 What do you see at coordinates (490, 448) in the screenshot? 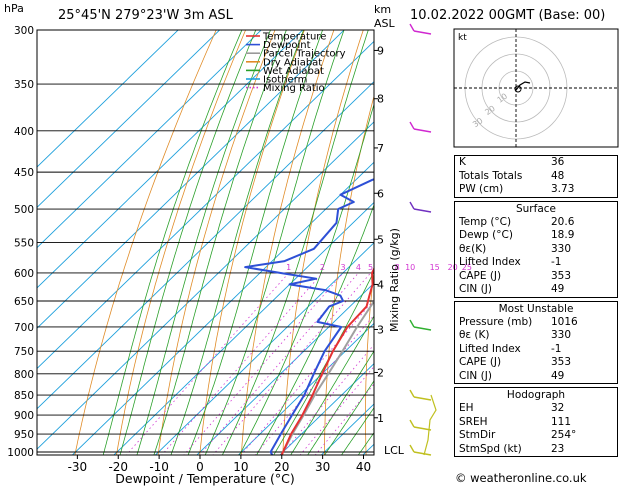
I see `info-label: StmSpd (kt)` at bounding box center [490, 448].